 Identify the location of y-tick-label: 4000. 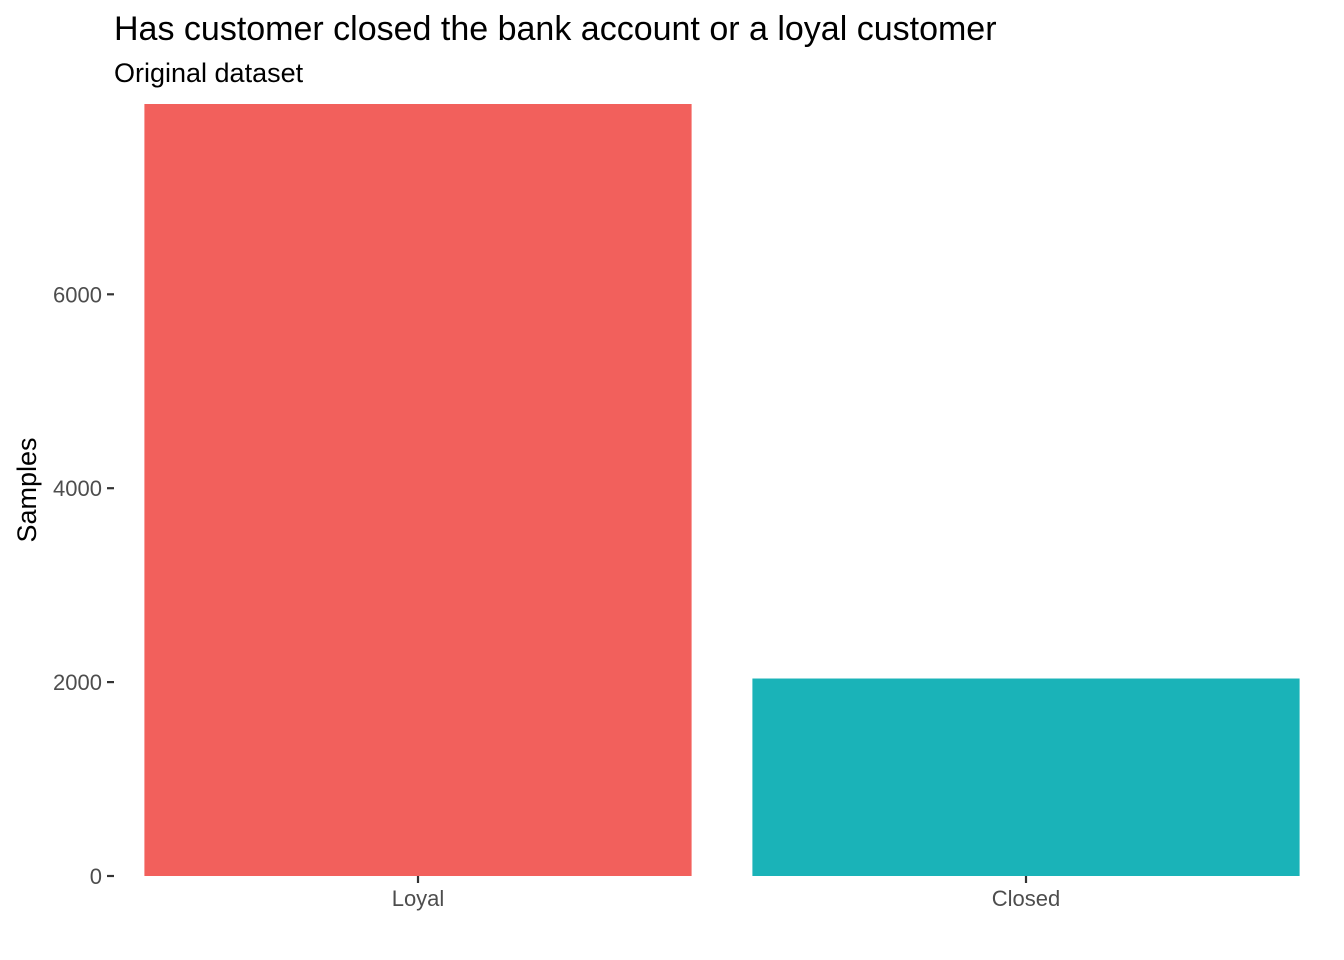
(77, 488).